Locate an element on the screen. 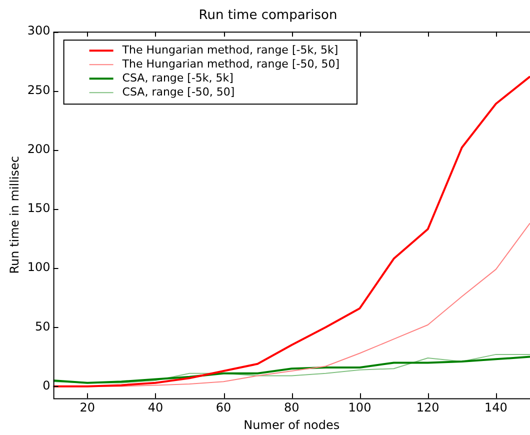 The image size is (530, 435). x-tick-label: 140 is located at coordinates (496, 407).